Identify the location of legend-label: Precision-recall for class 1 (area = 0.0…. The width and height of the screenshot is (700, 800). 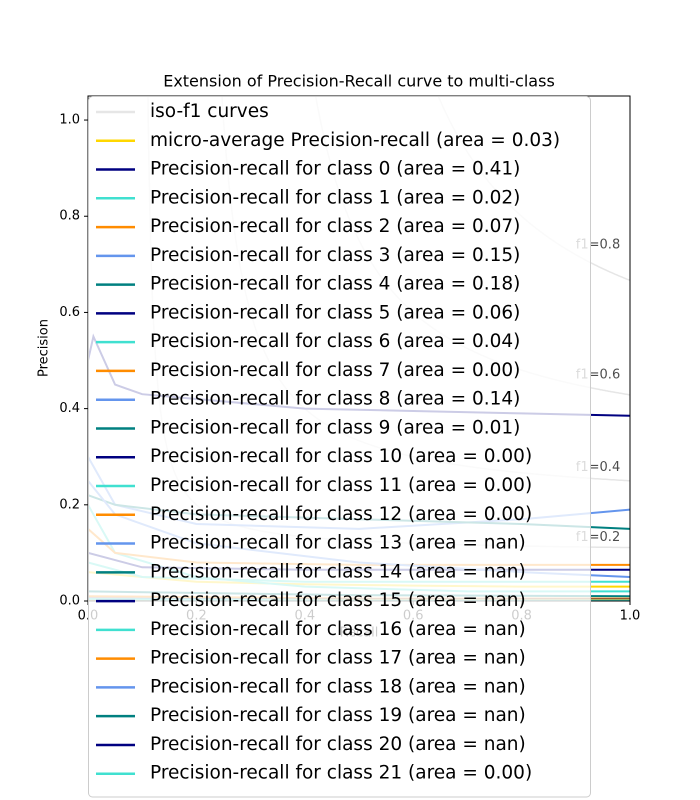
(335, 197).